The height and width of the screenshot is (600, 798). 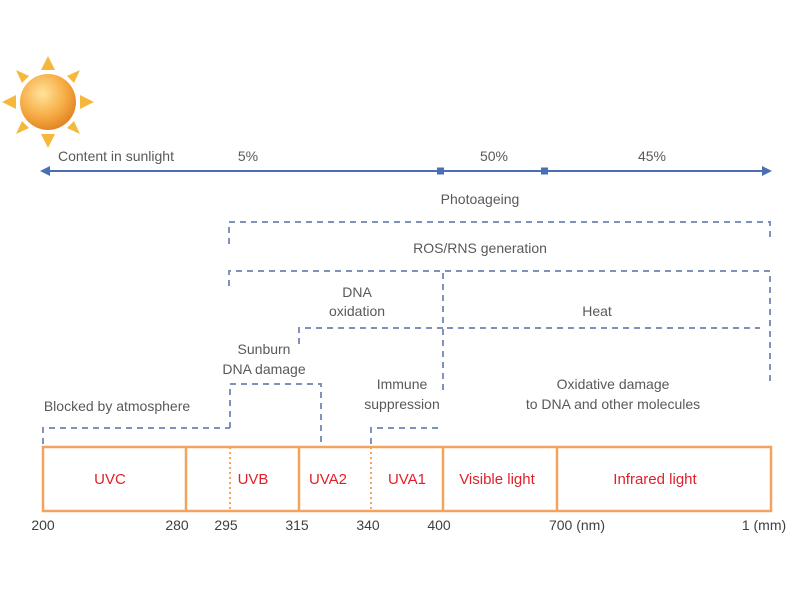 I want to click on uv-share-label: 5%, so click(x=248, y=156).